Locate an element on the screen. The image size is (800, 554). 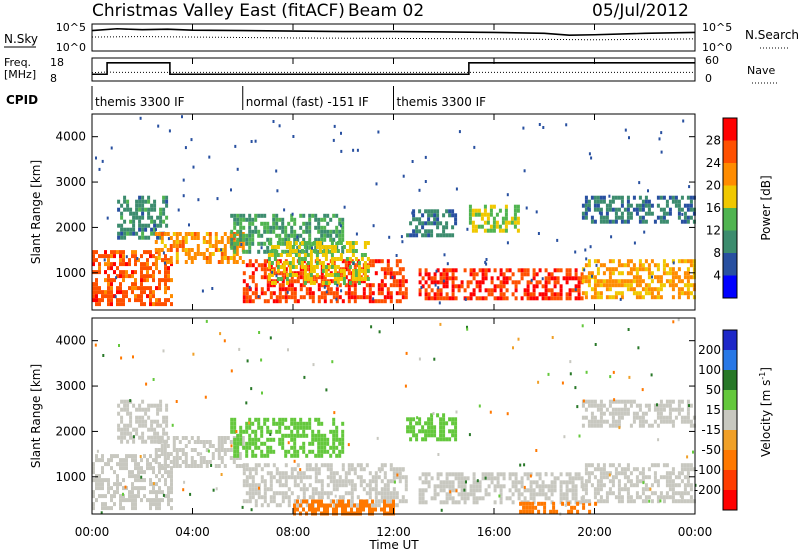
x-tick-label: 16:00 is located at coordinates (494, 532).